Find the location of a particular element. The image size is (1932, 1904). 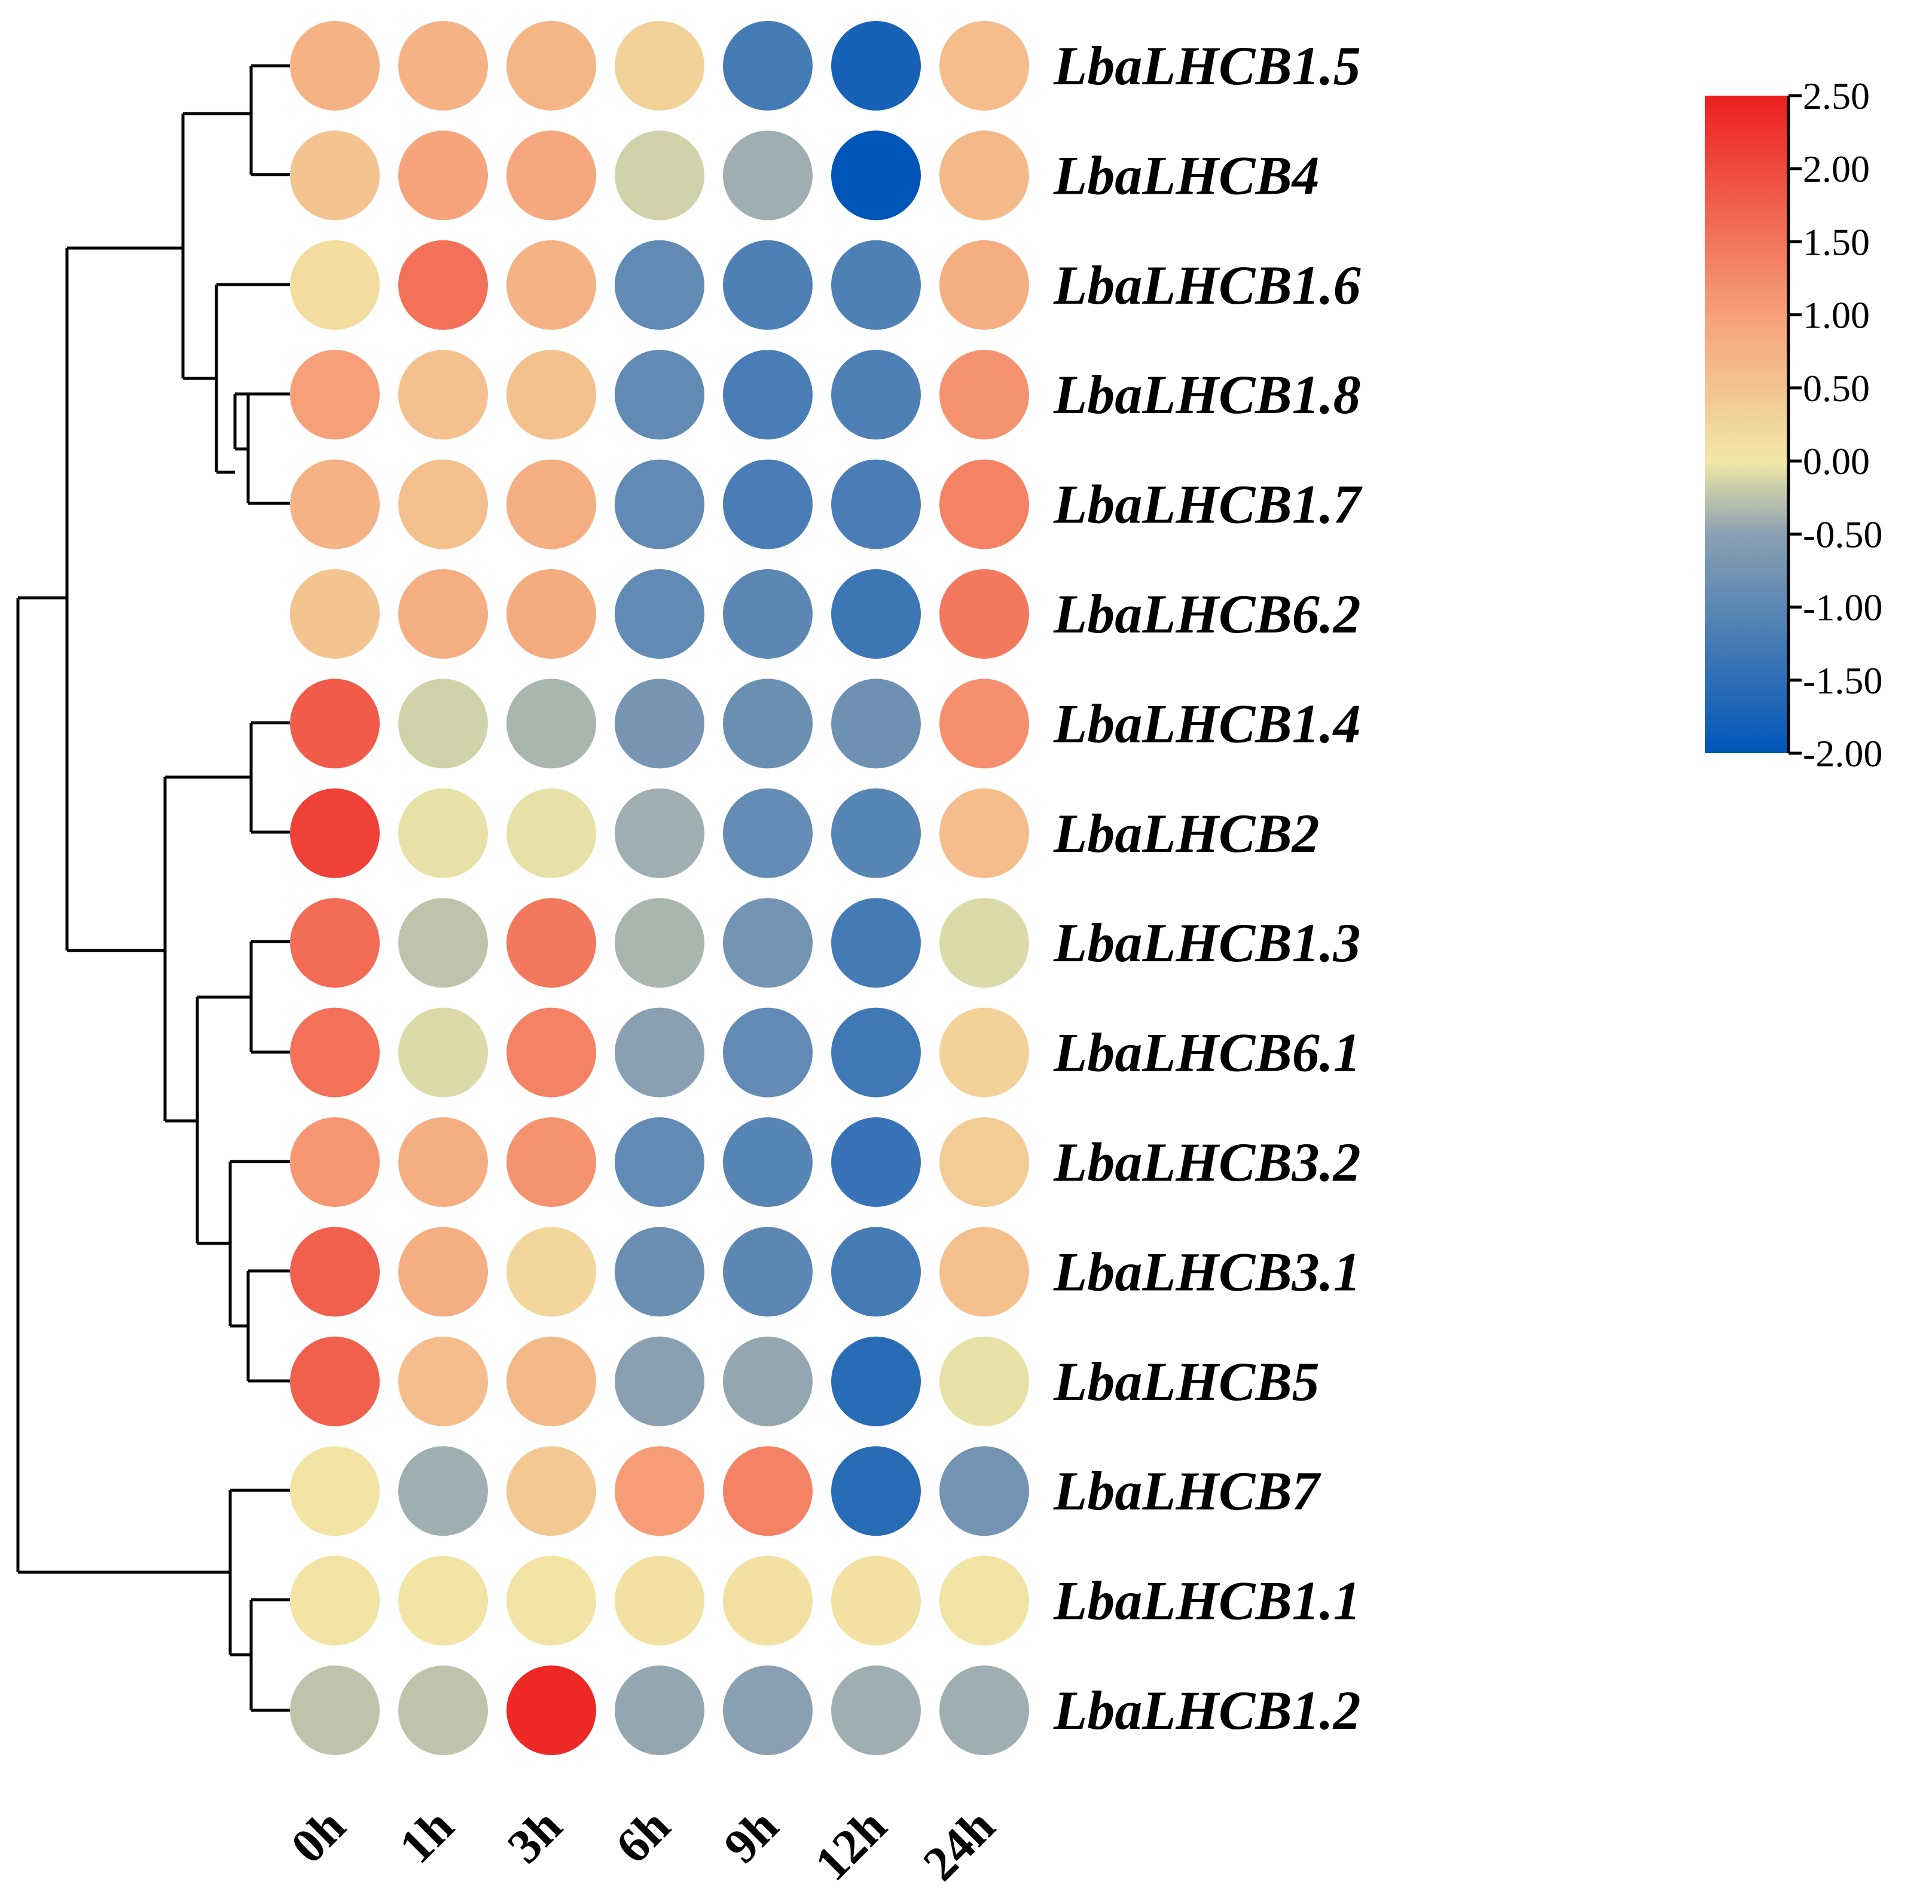

column-label: 12h is located at coordinates (850, 1844).